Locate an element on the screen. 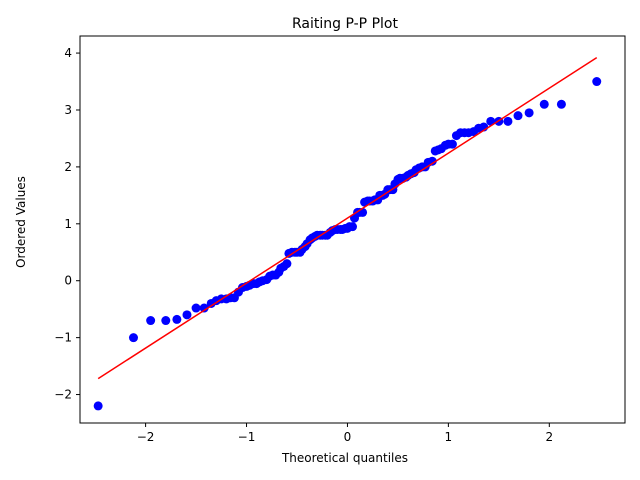 The image size is (640, 480). y-tick-label: −2 is located at coordinates (63, 395).